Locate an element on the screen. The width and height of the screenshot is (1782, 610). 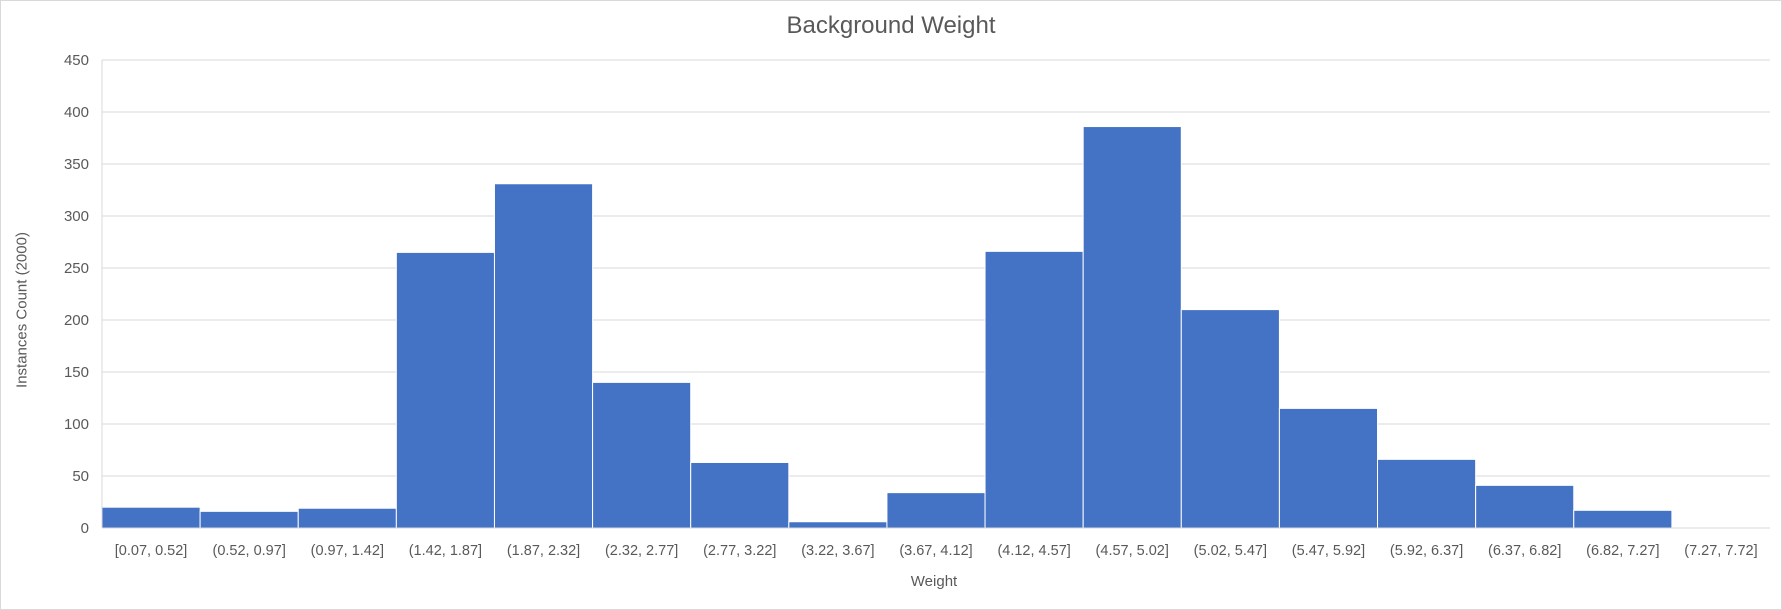
x-tick-label: (4.57, 5.02] is located at coordinates (1132, 551).